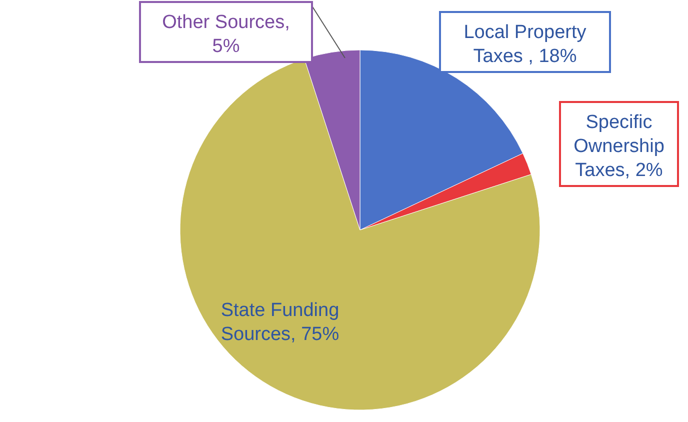 The height and width of the screenshot is (422, 688). Describe the element at coordinates (226, 34) in the screenshot. I see `slice-label: Other Sources, 5%` at that location.